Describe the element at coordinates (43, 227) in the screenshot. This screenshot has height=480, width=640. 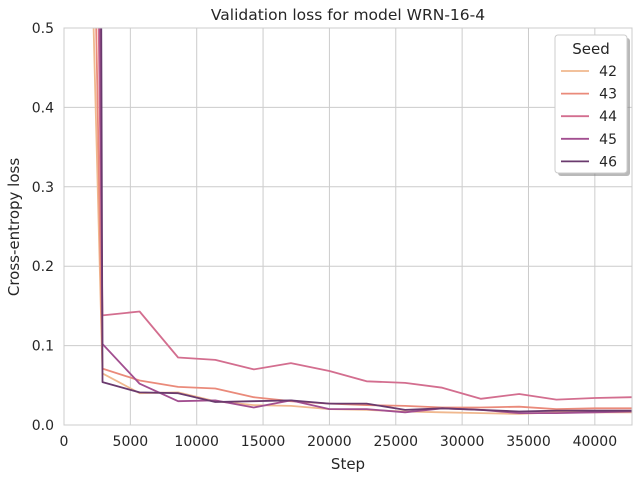
I see `y-axis-ticks: 0.0 0.1 0.2 0.3 0.4 0.5` at that location.